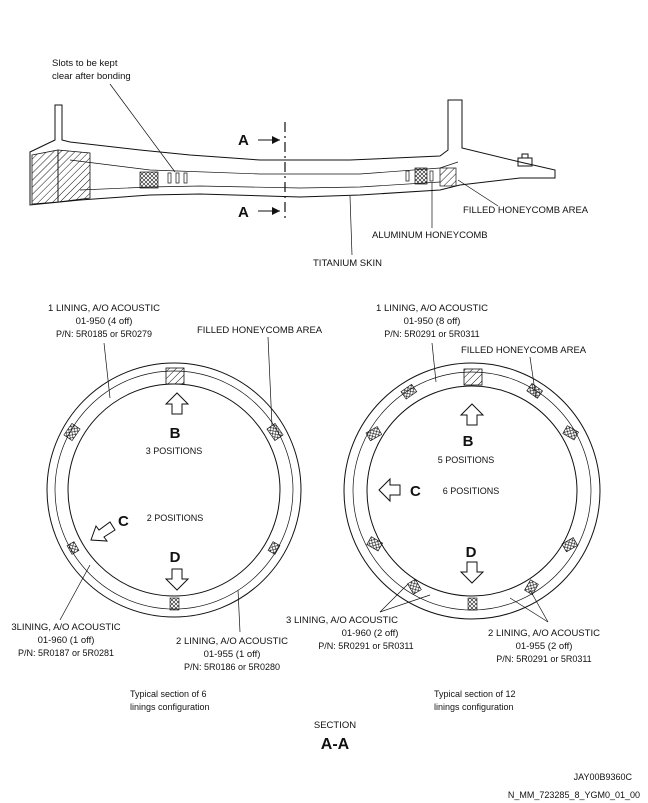 The image size is (648, 803). What do you see at coordinates (474, 707) in the screenshot?
I see `right-caption-line2: linings configuration` at bounding box center [474, 707].